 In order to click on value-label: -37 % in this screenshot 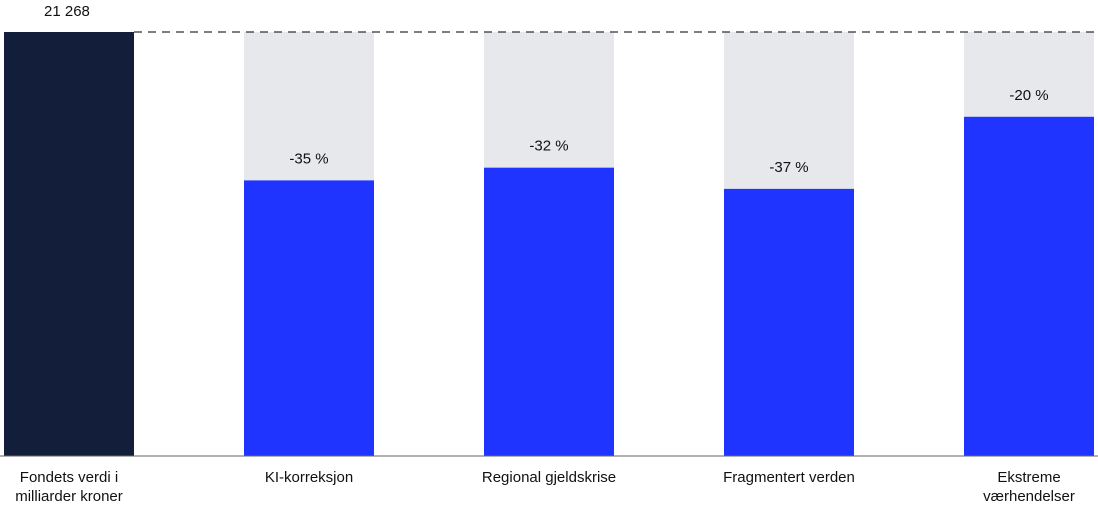, I will do `click(788, 167)`.